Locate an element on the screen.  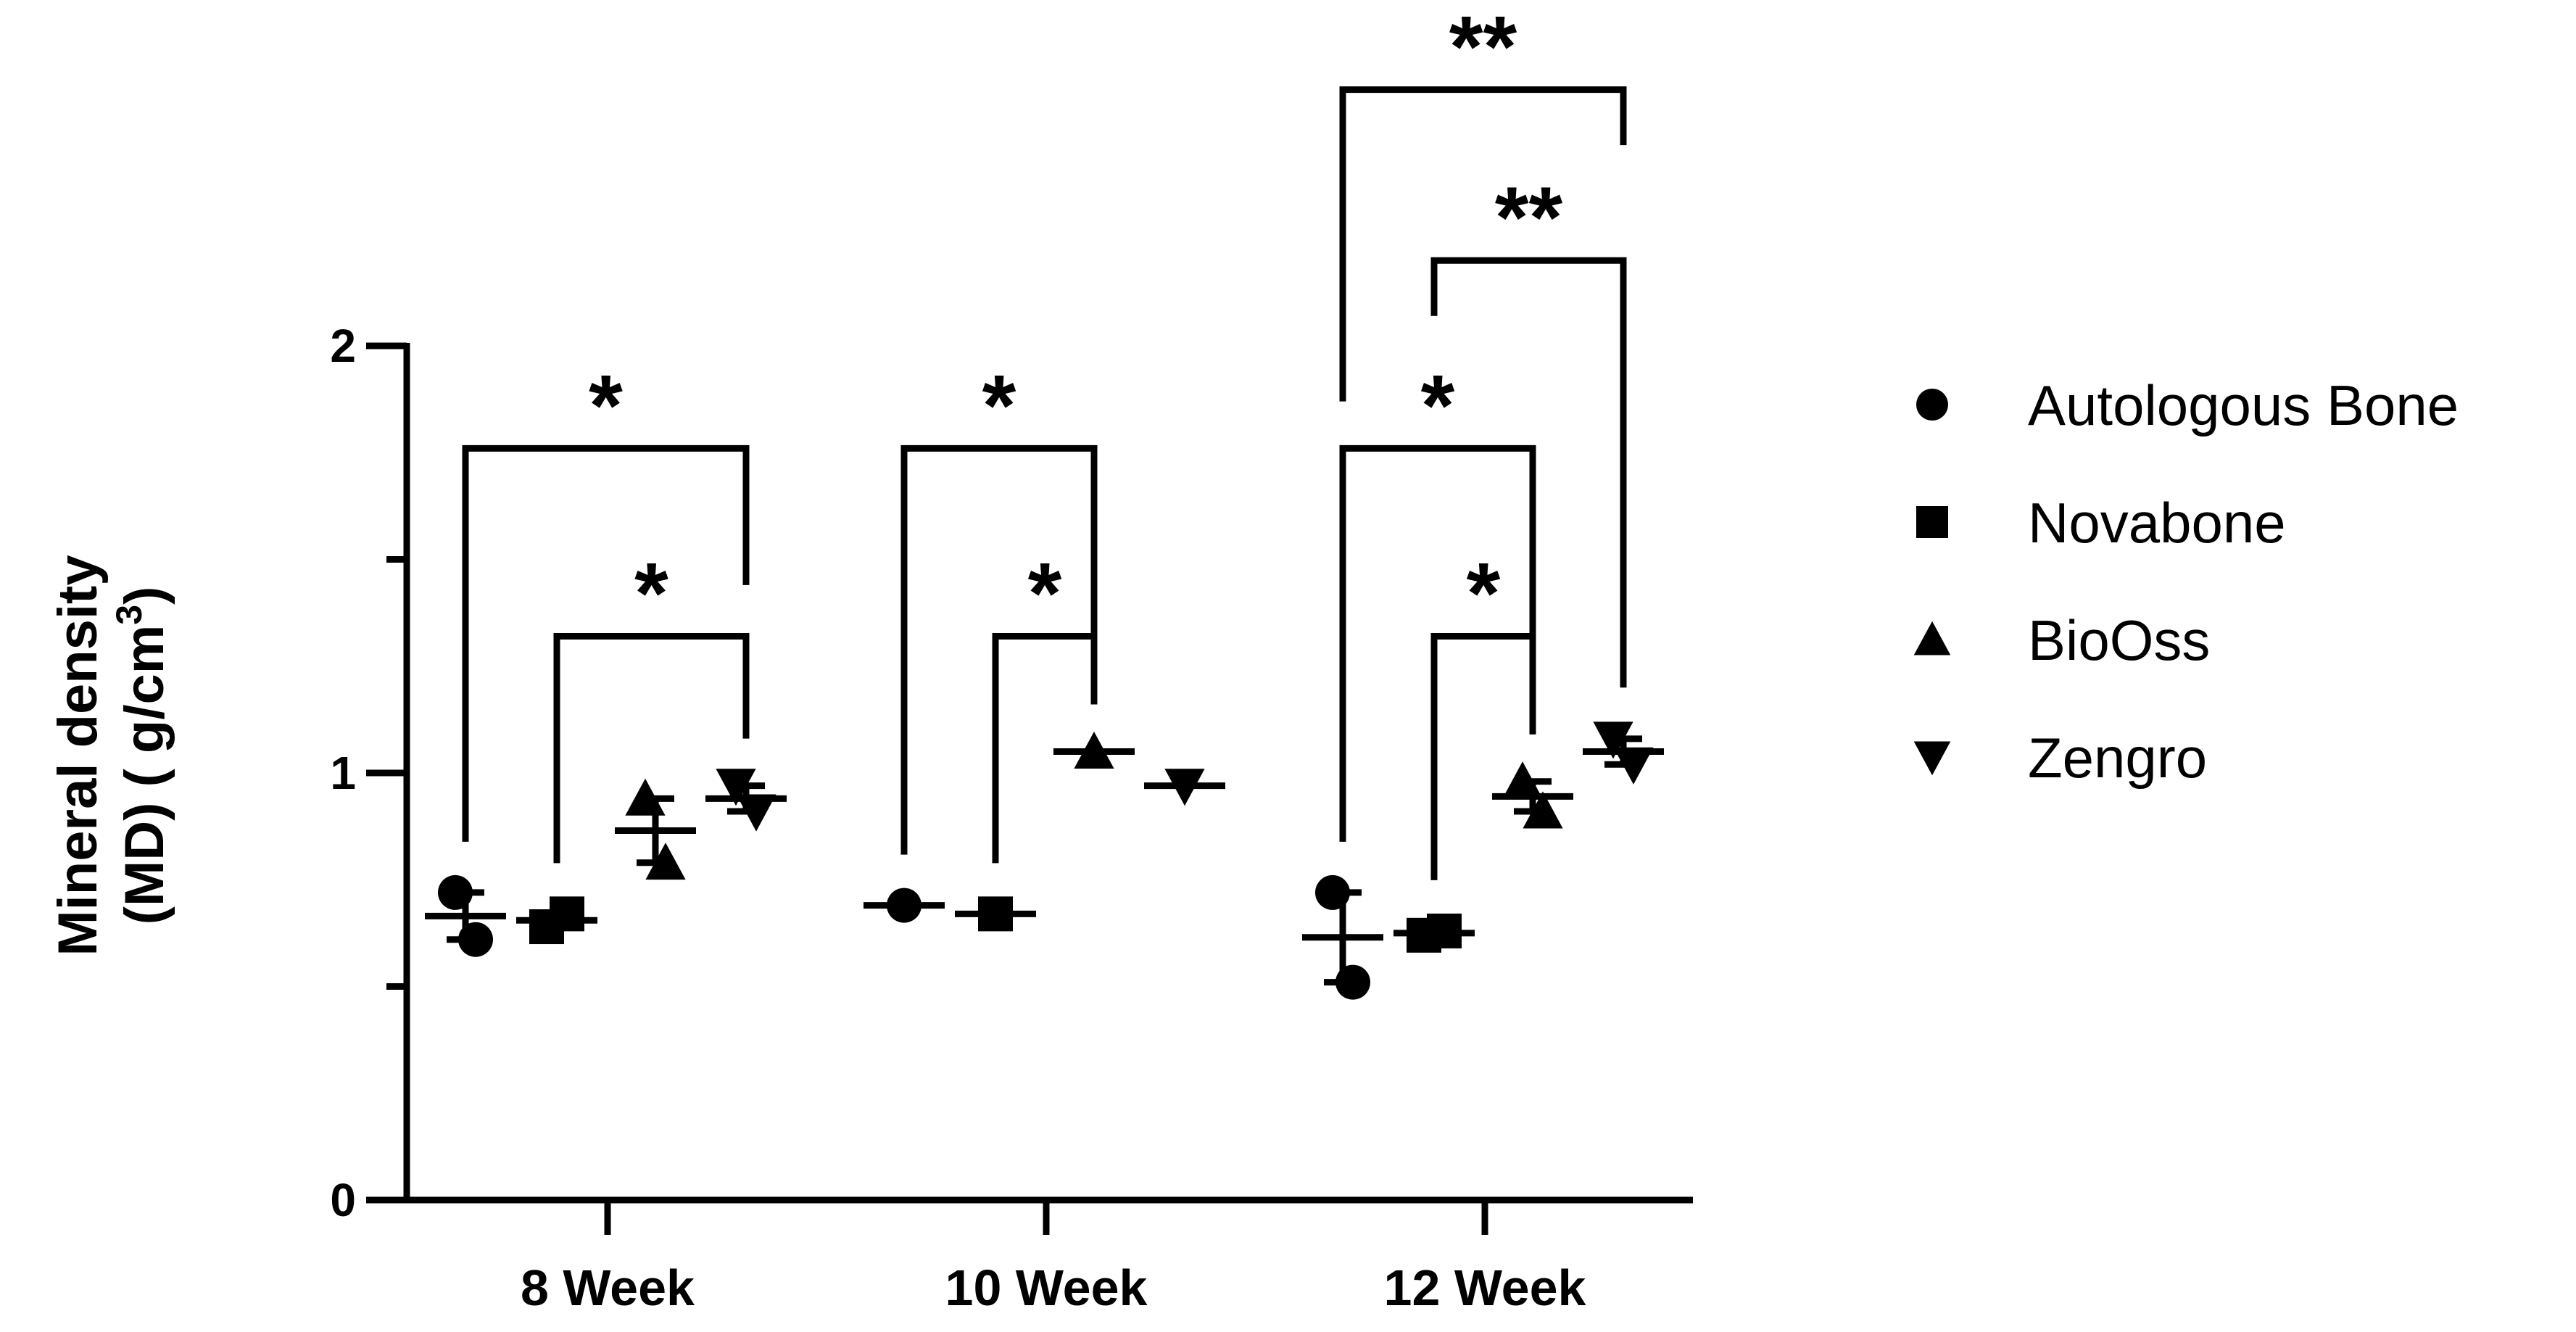
x-tick-label: 10 Week is located at coordinates (1046, 1288).